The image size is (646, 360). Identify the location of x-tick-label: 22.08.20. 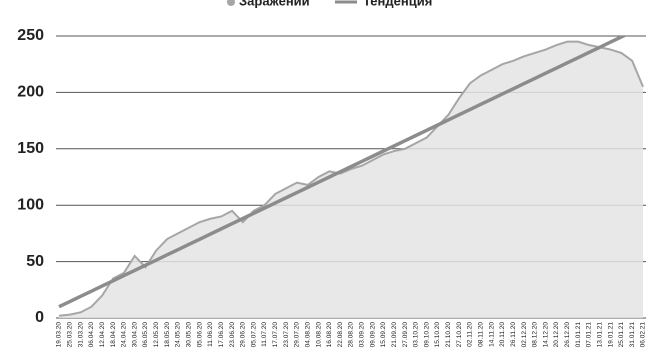
(340, 335).